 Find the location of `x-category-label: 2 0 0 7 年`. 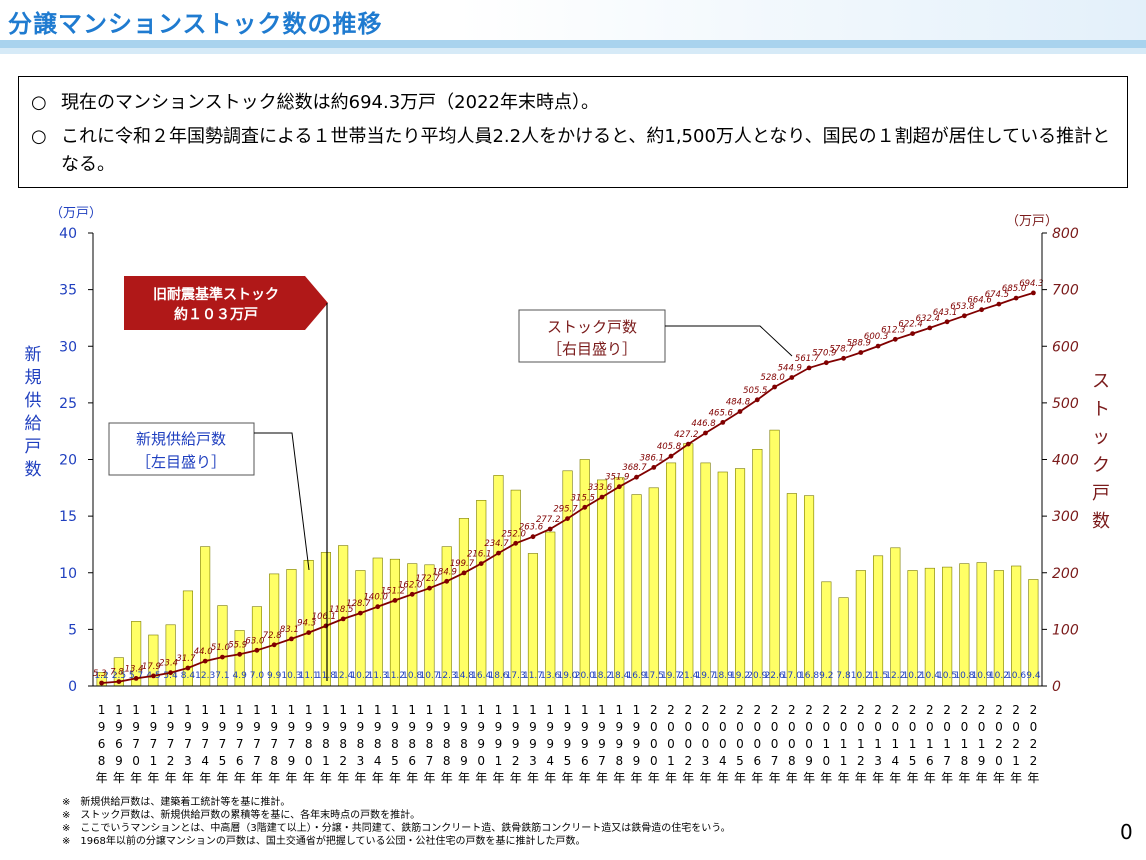

x-category-label: 2 0 0 7 年 is located at coordinates (775, 744).